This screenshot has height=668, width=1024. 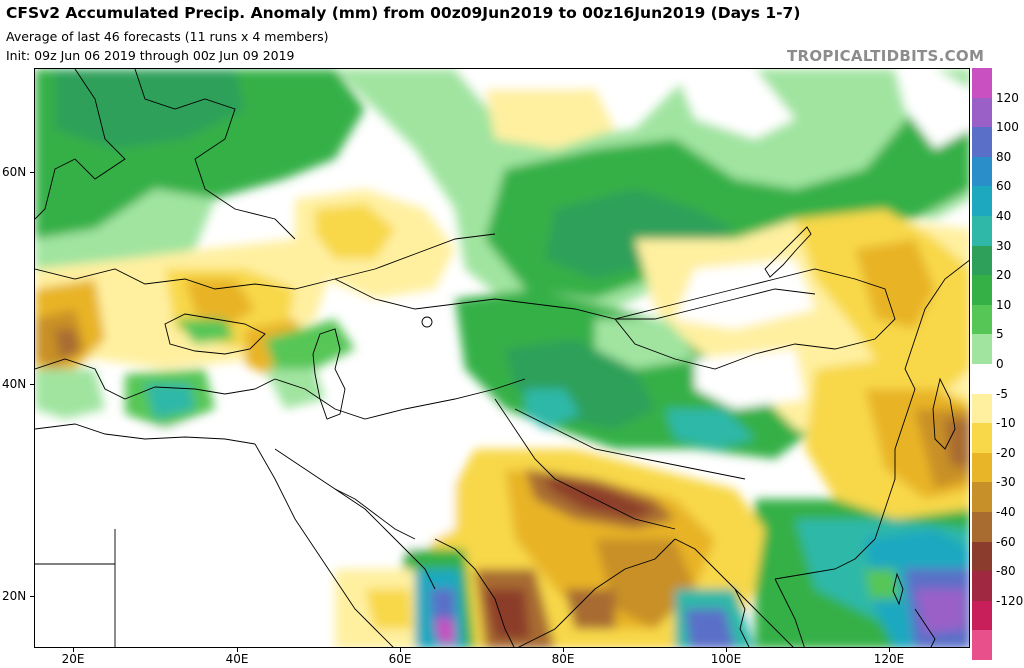 What do you see at coordinates (1004, 275) in the screenshot?
I see `colorbar-tick-label: 20` at bounding box center [1004, 275].